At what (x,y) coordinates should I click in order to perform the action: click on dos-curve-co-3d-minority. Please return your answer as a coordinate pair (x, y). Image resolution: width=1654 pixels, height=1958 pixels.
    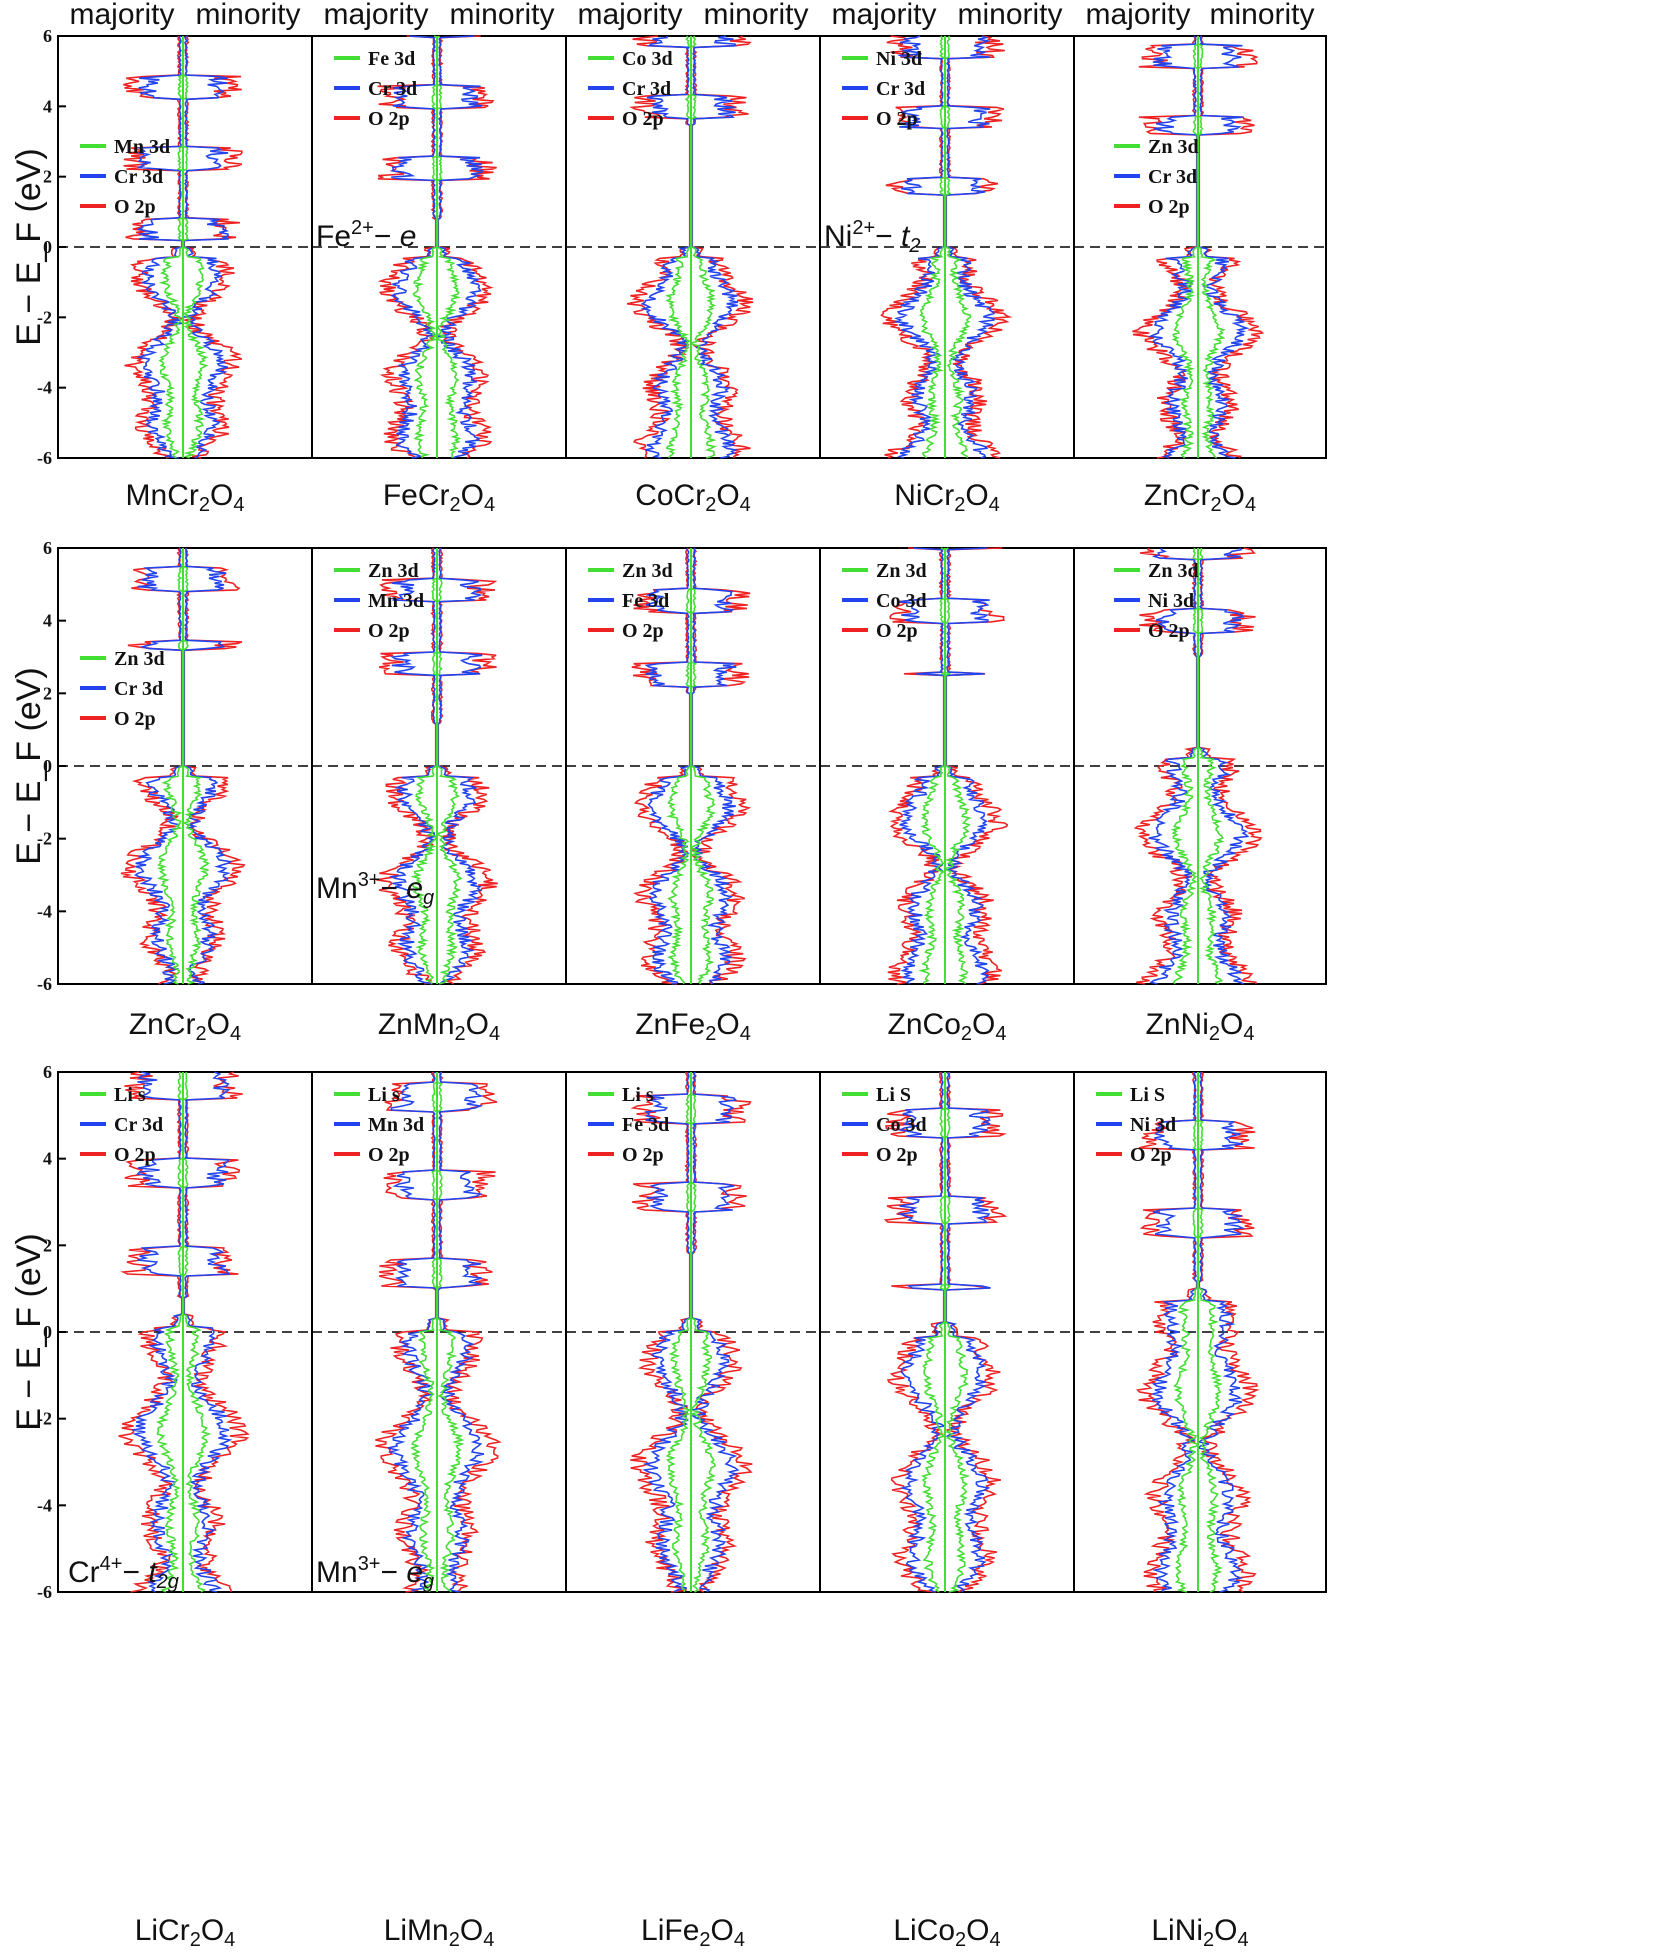
    Looking at the image, I should click on (968, 1332).